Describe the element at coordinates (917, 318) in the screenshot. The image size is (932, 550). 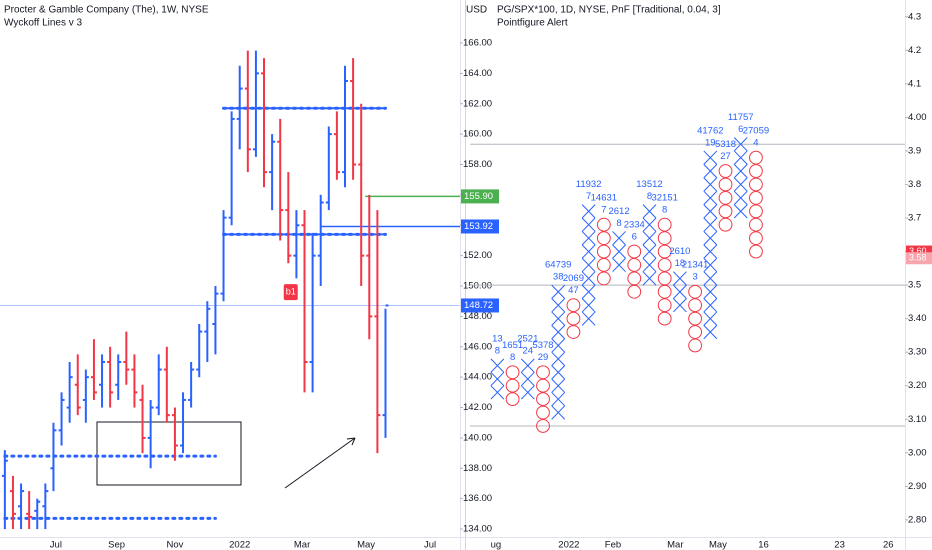
I see `y-tick-label: 3.40` at that location.